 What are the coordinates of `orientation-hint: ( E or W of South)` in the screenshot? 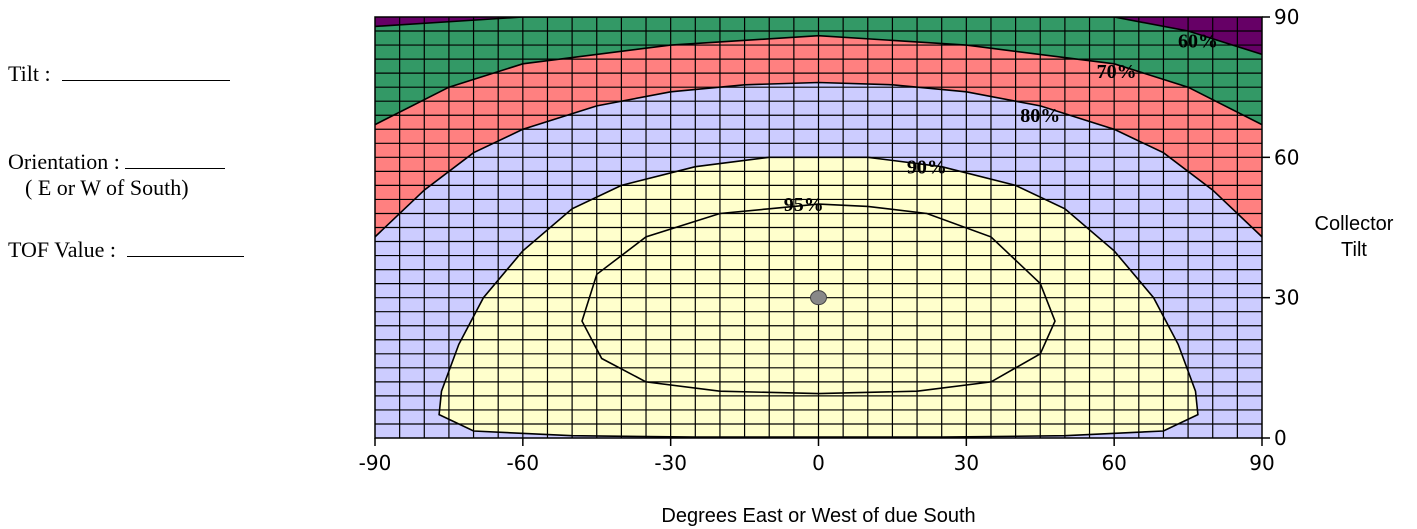 It's located at (107, 187).